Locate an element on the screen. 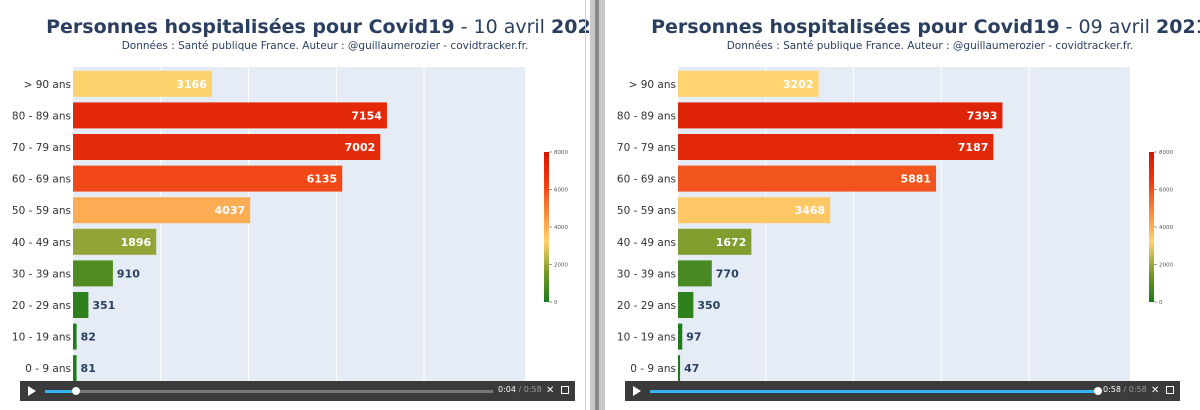 The height and width of the screenshot is (410, 1200). time-display: 0:04 / 0:58 is located at coordinates (520, 389).